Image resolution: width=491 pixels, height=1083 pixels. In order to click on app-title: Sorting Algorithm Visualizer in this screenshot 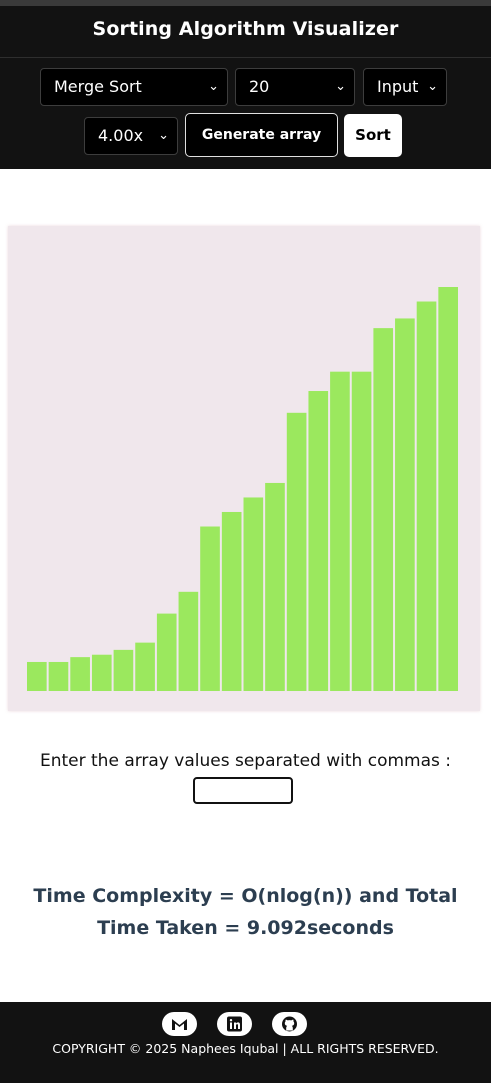, I will do `click(245, 29)`.